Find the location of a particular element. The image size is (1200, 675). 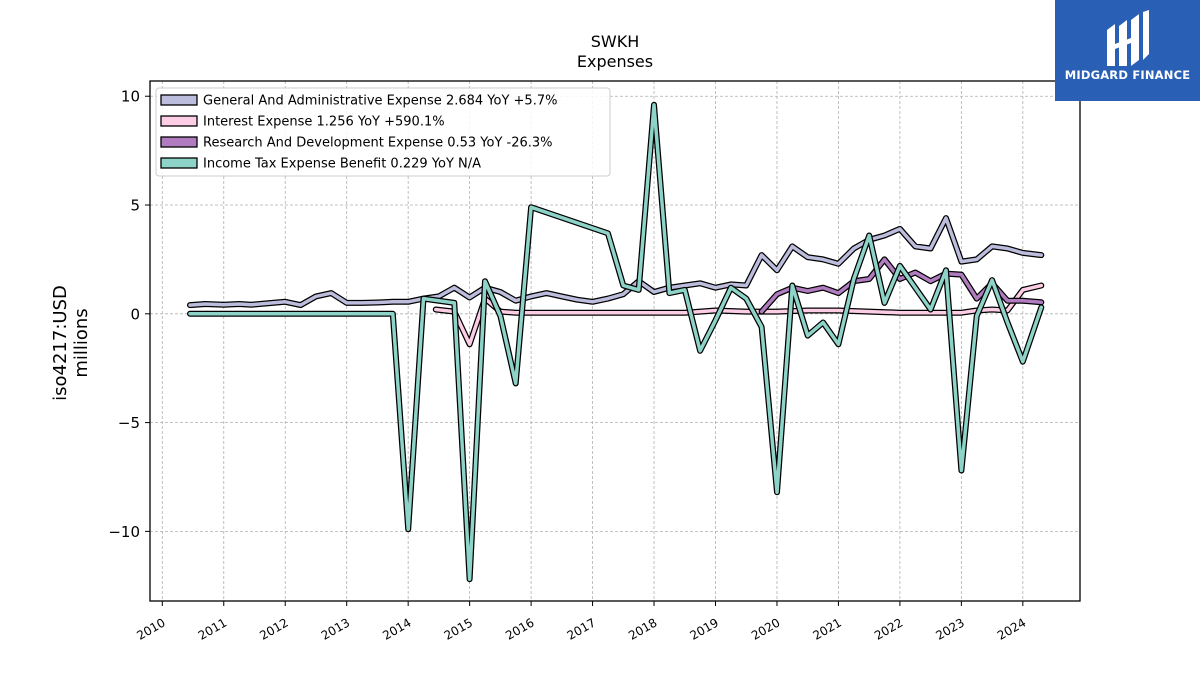

y-axis-label-units: millions is located at coordinates (81, 342).